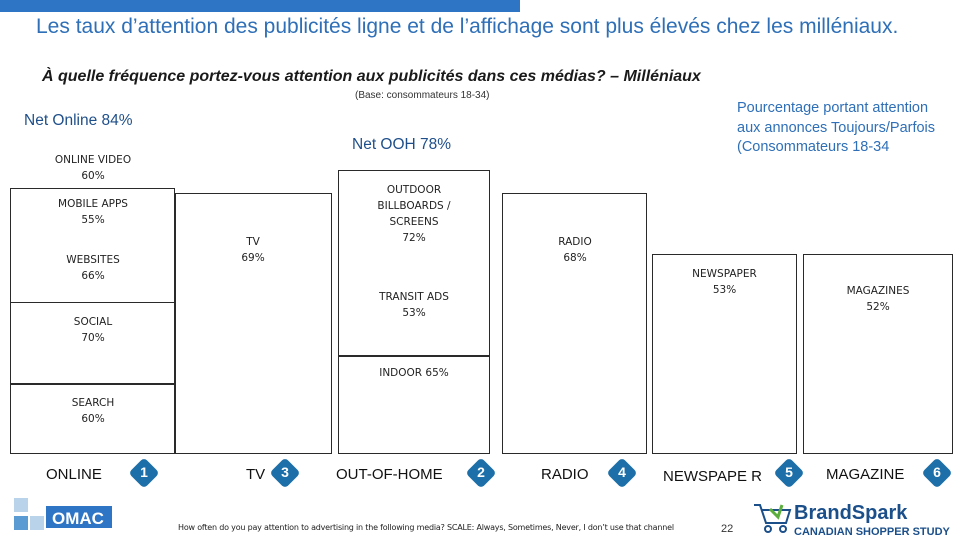  What do you see at coordinates (937, 473) in the screenshot?
I see `rank-badge-magazine: 6` at bounding box center [937, 473].